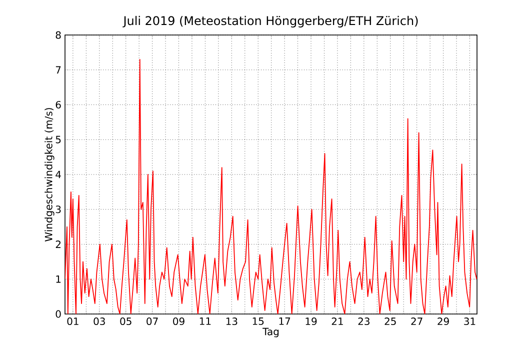 This screenshot has width=530, height=350. Describe the element at coordinates (390, 322) in the screenshot. I see `x-tick-label: 25` at that location.